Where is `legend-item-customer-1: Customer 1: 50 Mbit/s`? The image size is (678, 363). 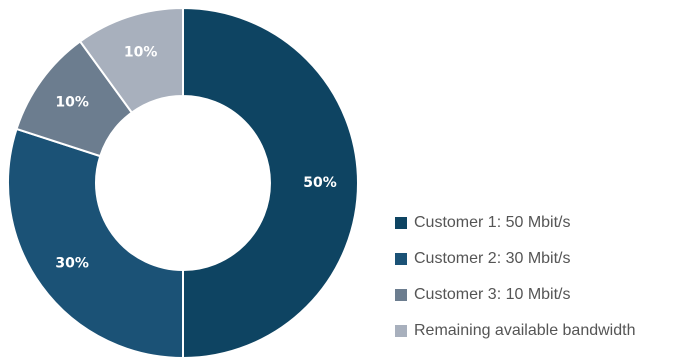 legend-item-customer-1: Customer 1: 50 Mbit/s is located at coordinates (515, 223).